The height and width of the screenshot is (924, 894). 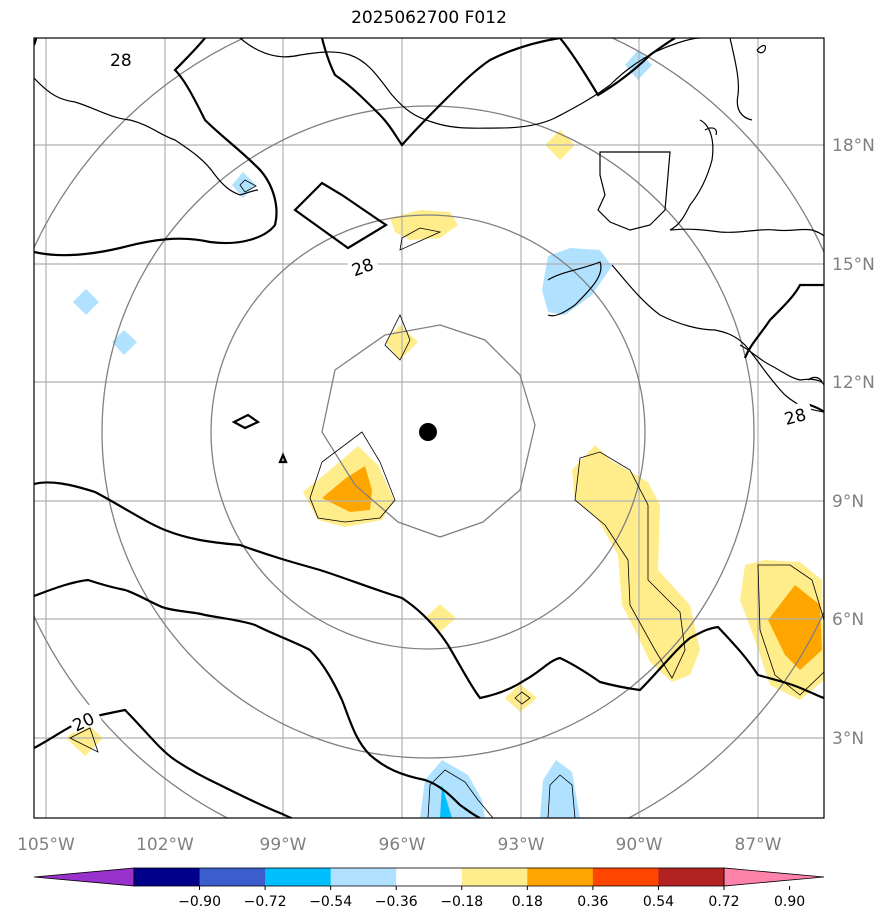 What do you see at coordinates (396, 902) in the screenshot?
I see `colorbar-tick-label: −0.36` at bounding box center [396, 902].